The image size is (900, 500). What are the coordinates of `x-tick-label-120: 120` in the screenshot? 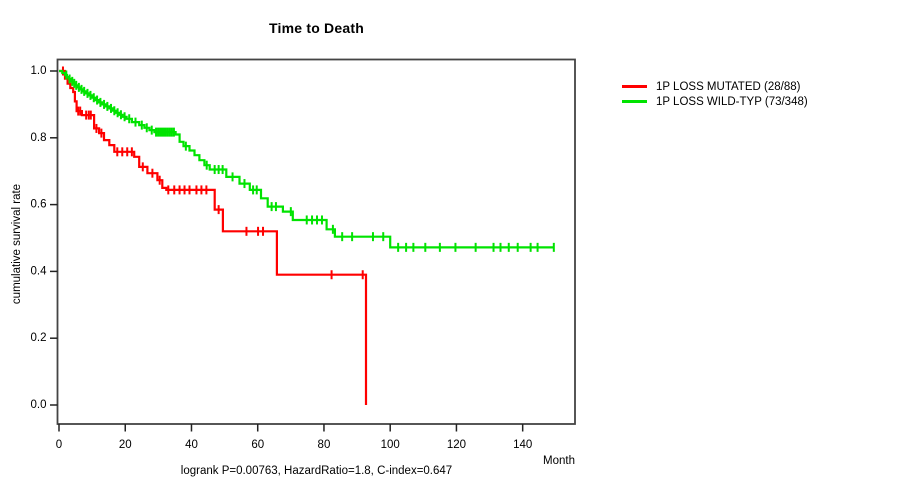 It's located at (456, 445).